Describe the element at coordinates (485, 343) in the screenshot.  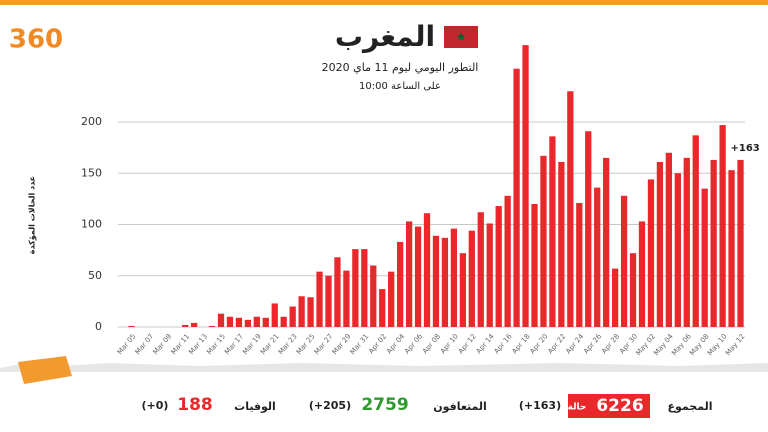
I see `x-tick-label: Apr 14` at that location.